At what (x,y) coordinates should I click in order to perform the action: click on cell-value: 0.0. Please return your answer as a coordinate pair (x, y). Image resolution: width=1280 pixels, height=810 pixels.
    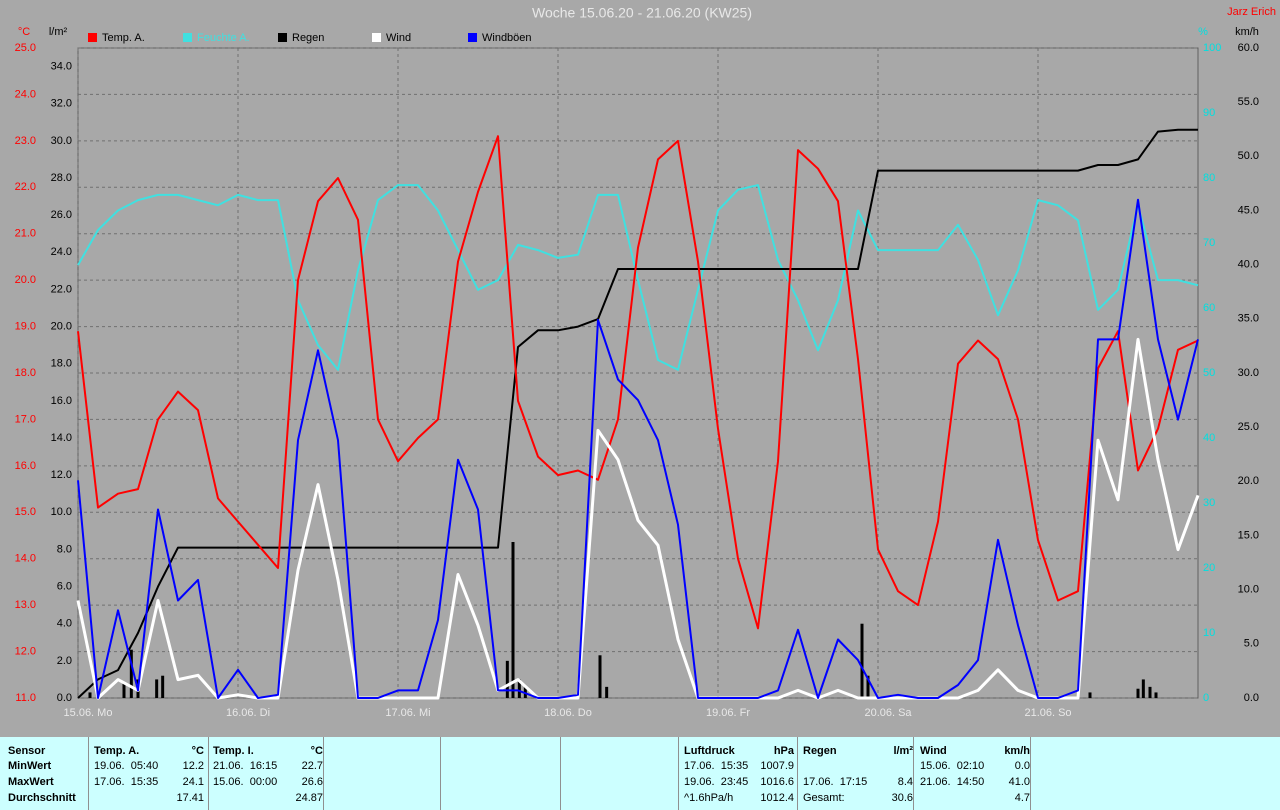
    Looking at the image, I should click on (1022, 766).